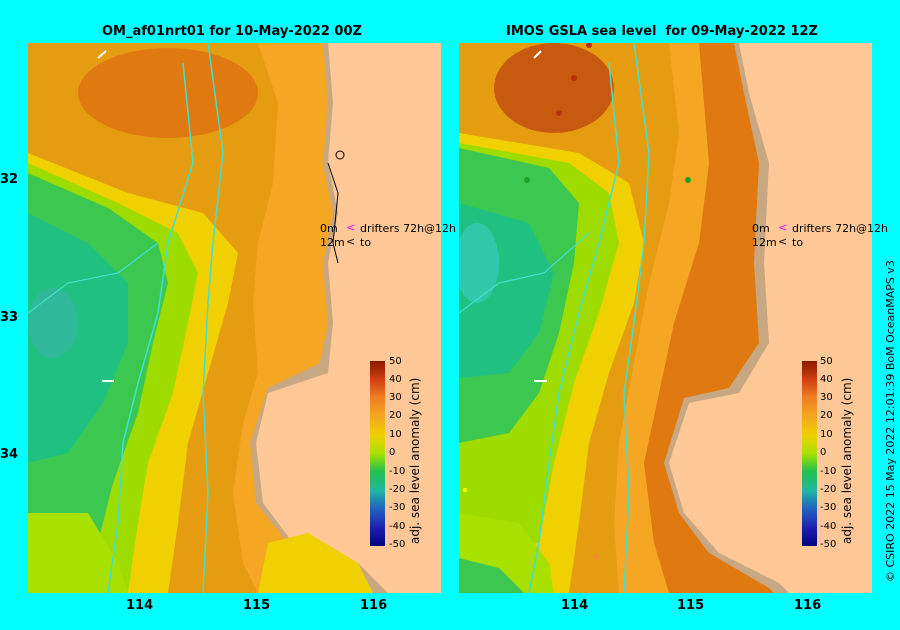 The height and width of the screenshot is (630, 900). Describe the element at coordinates (374, 605) in the screenshot. I see `left-x-tick-116: 116` at that location.